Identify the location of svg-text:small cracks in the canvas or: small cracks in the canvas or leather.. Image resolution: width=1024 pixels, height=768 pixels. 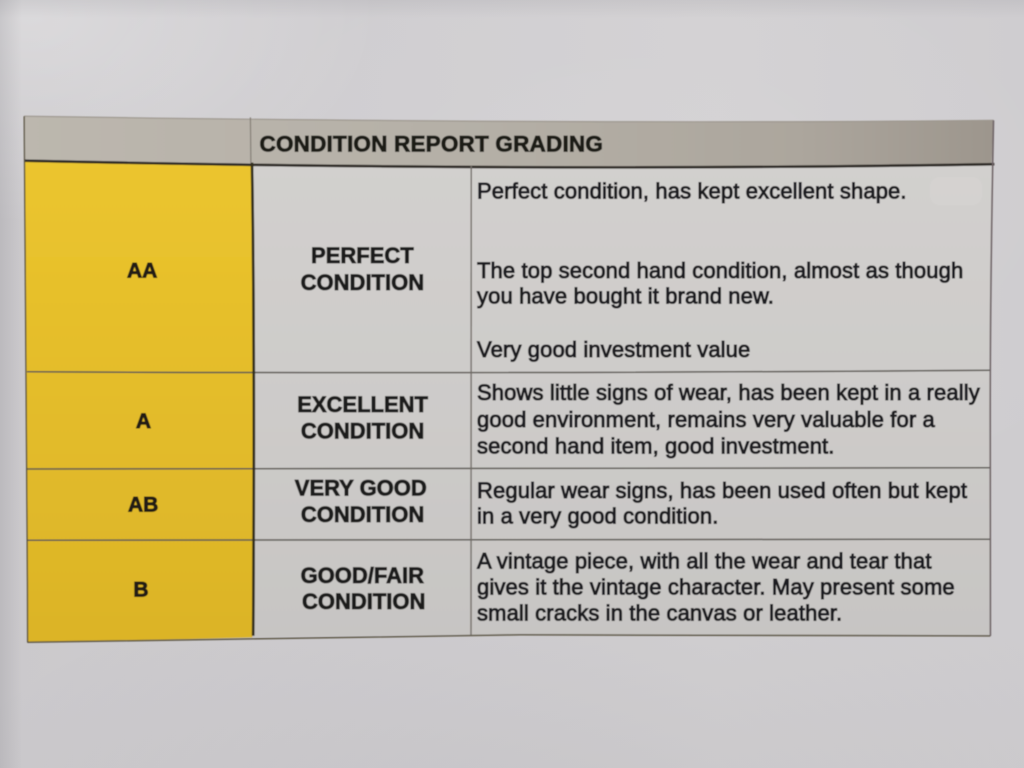
(659, 612).